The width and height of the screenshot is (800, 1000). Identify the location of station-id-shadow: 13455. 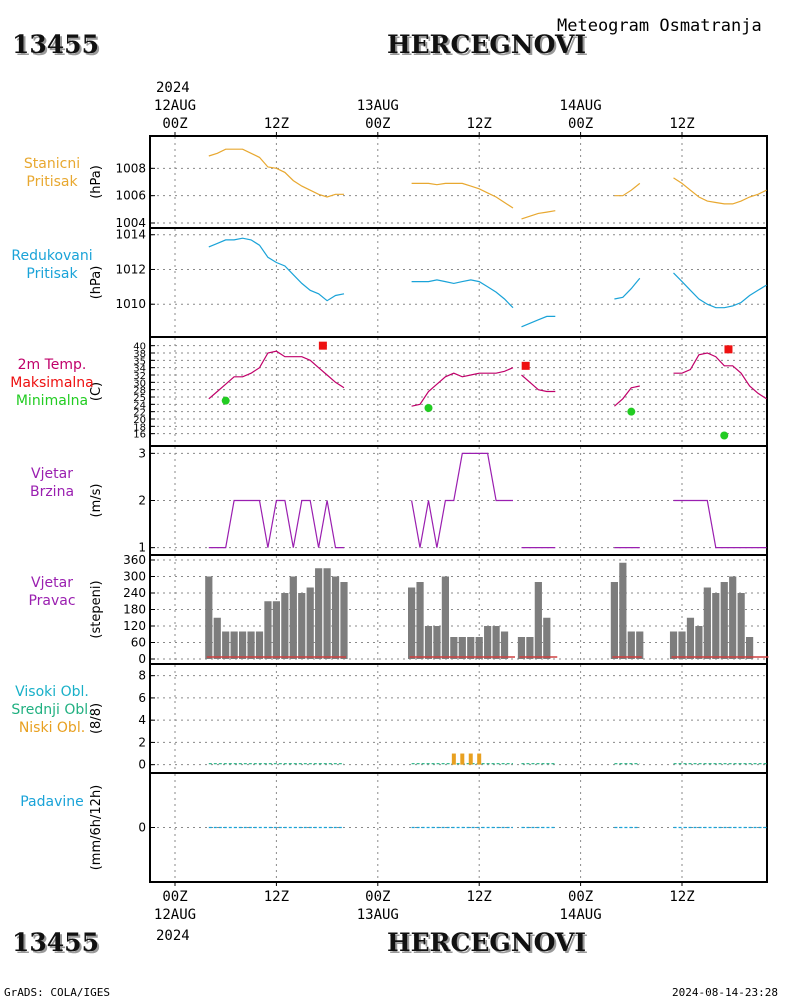
(57, 46).